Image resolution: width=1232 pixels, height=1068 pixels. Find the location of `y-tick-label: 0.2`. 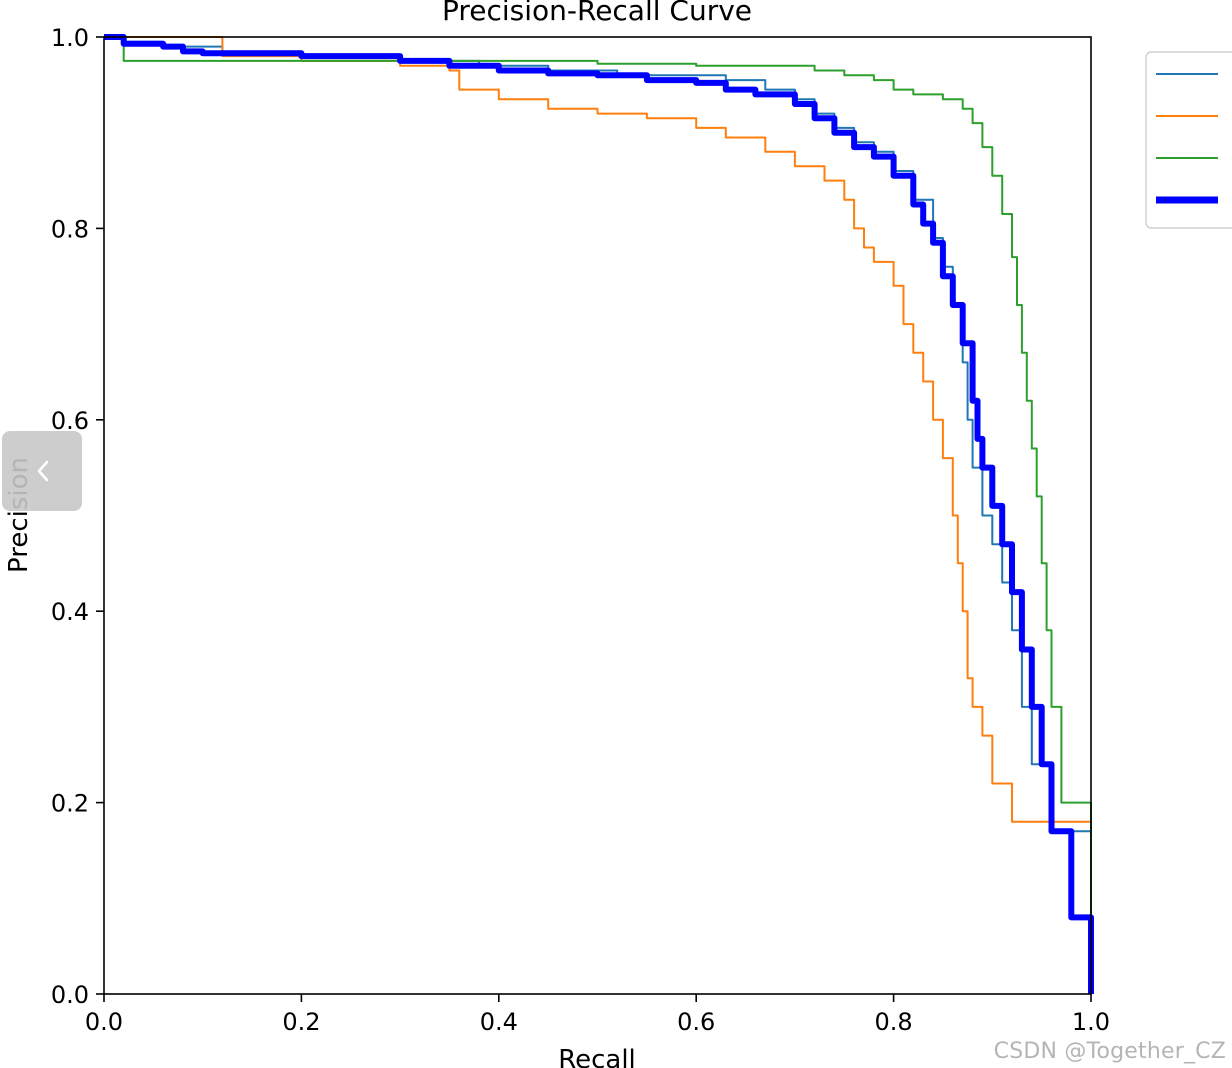

y-tick-label: 0.2 is located at coordinates (70, 804).